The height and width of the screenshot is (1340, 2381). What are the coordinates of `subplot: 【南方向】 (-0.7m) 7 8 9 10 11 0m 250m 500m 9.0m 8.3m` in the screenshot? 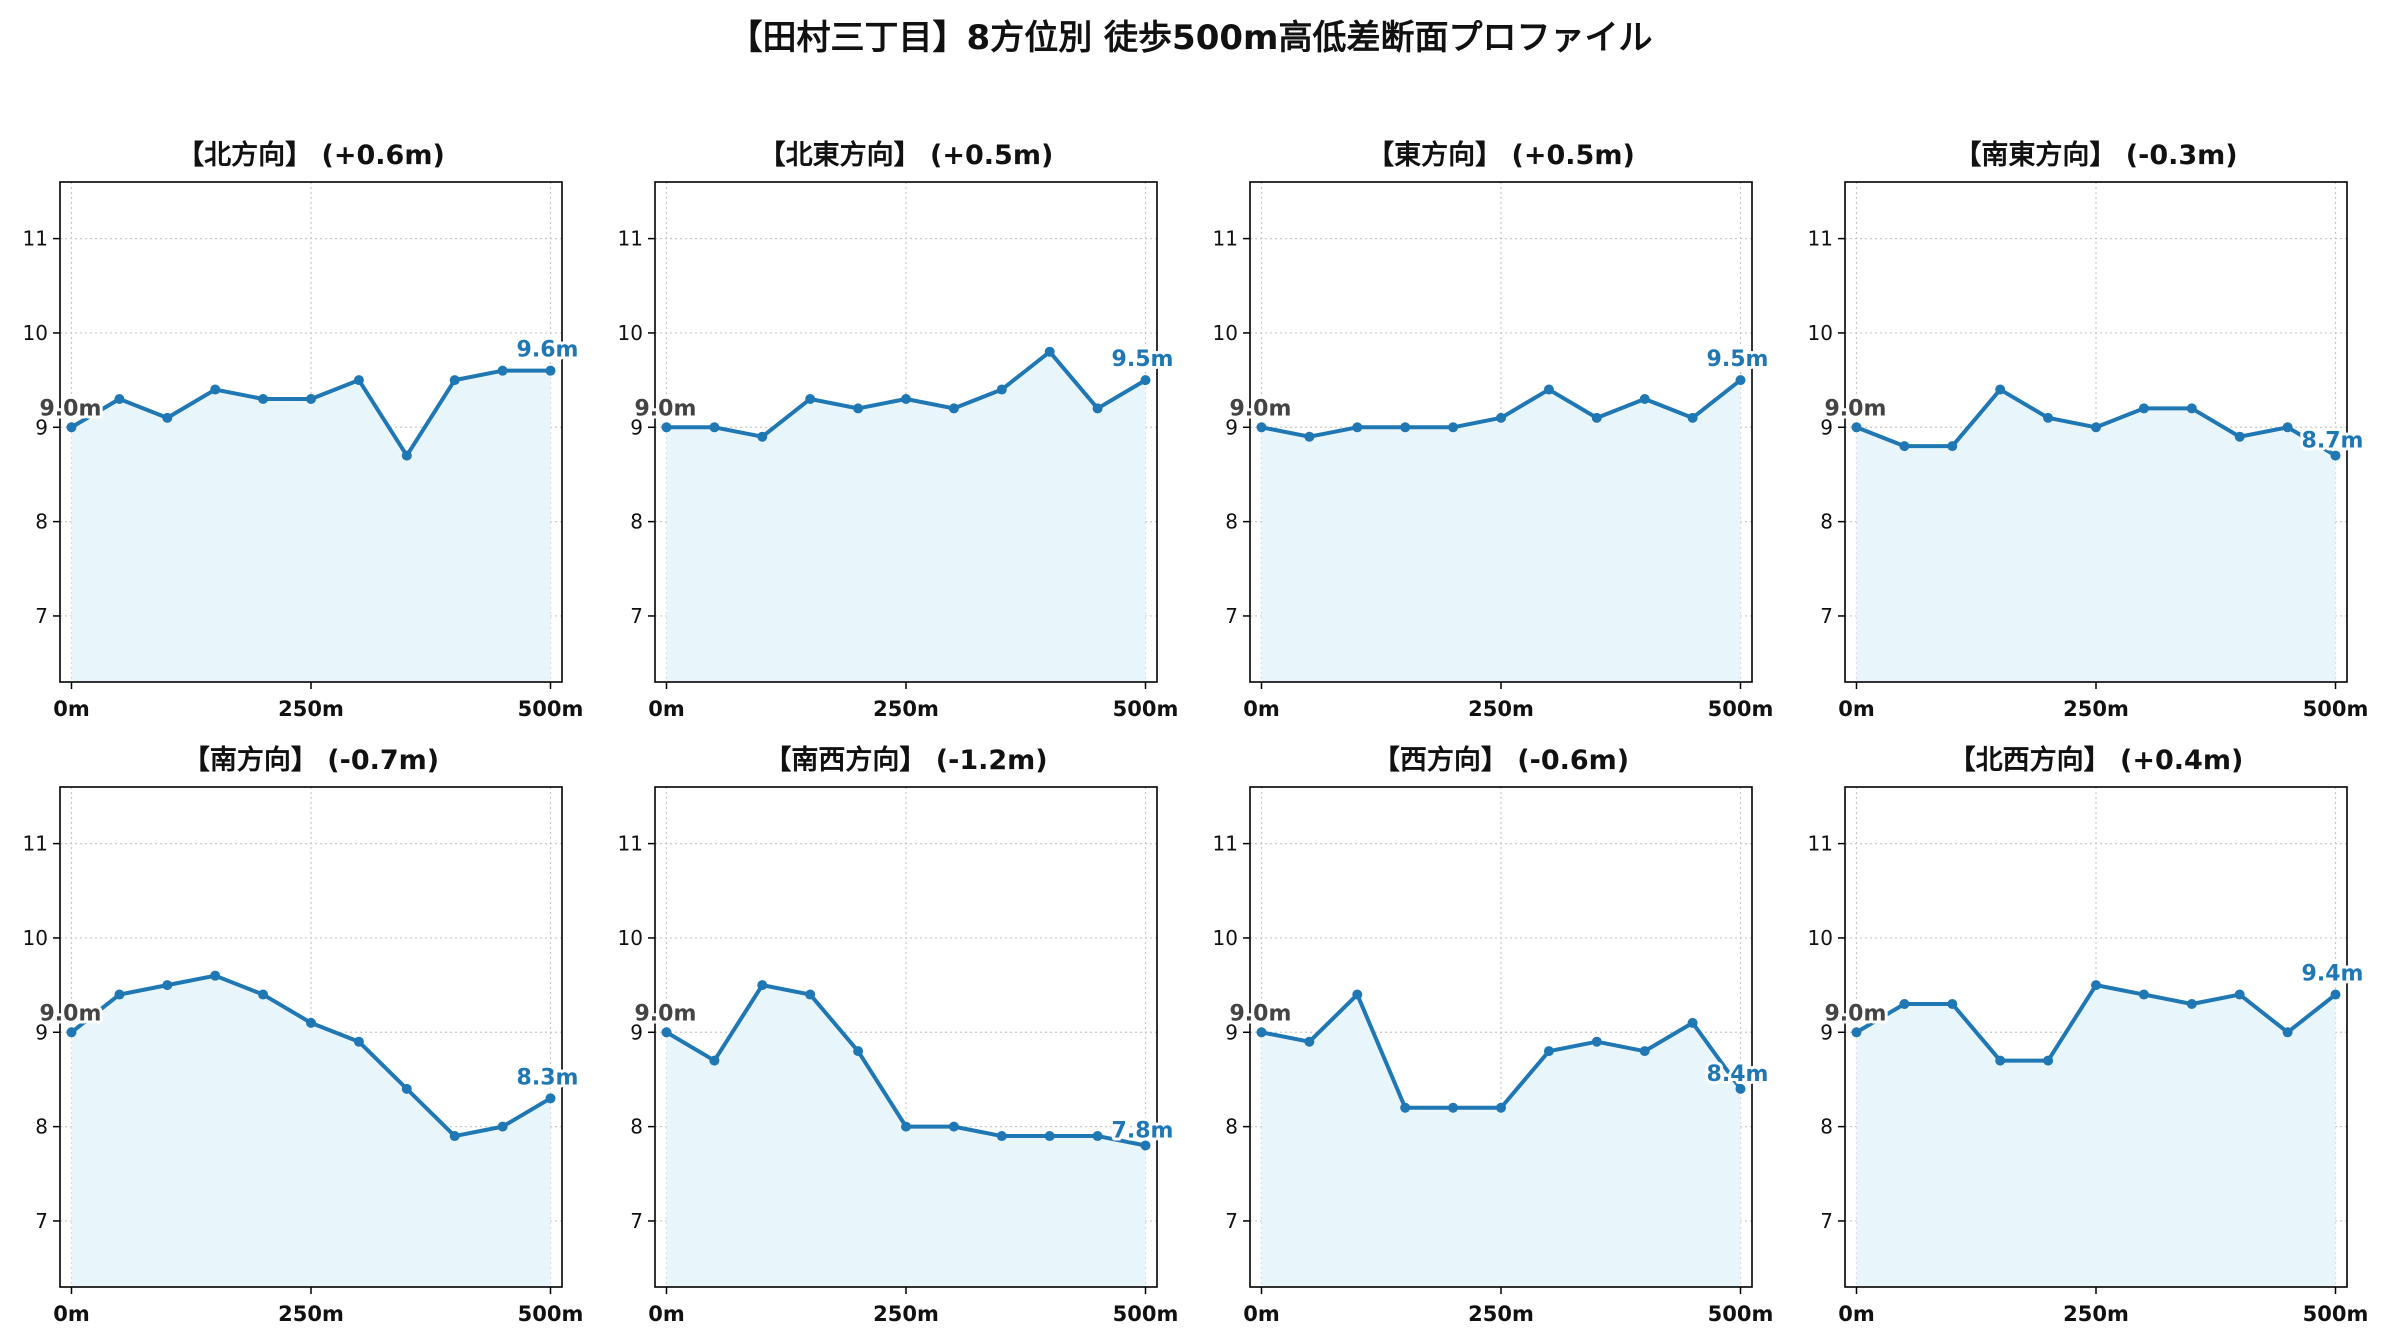 It's located at (303, 1035).